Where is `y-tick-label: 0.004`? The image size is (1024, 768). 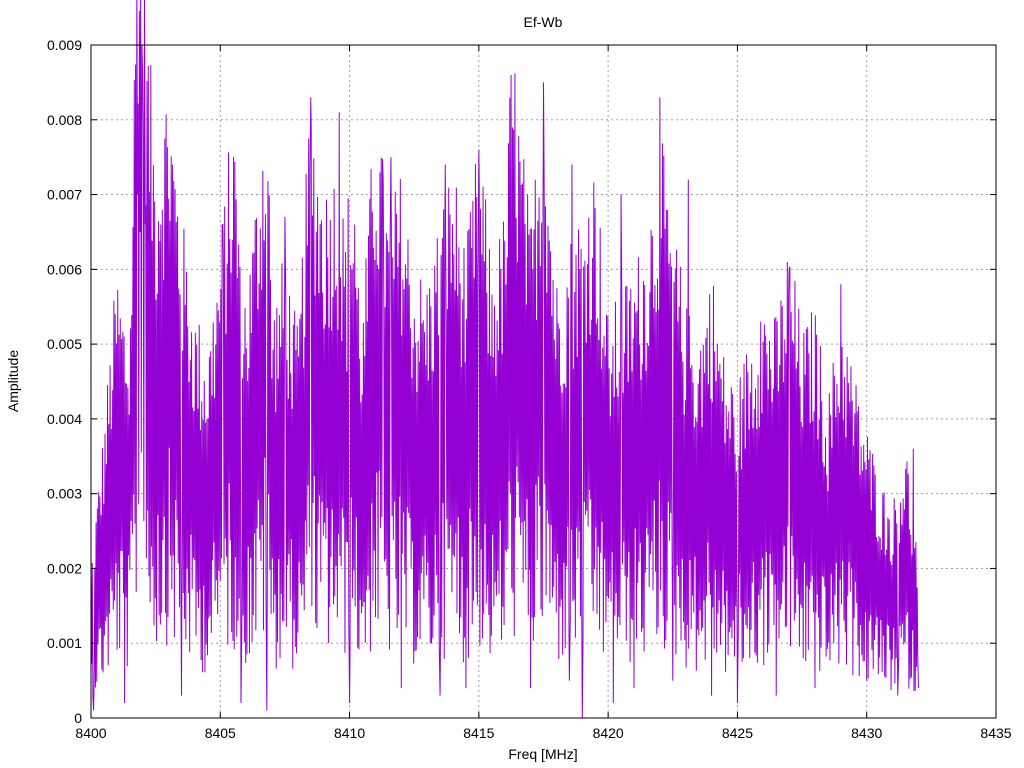
y-tick-label: 0.004 is located at coordinates (64, 419).